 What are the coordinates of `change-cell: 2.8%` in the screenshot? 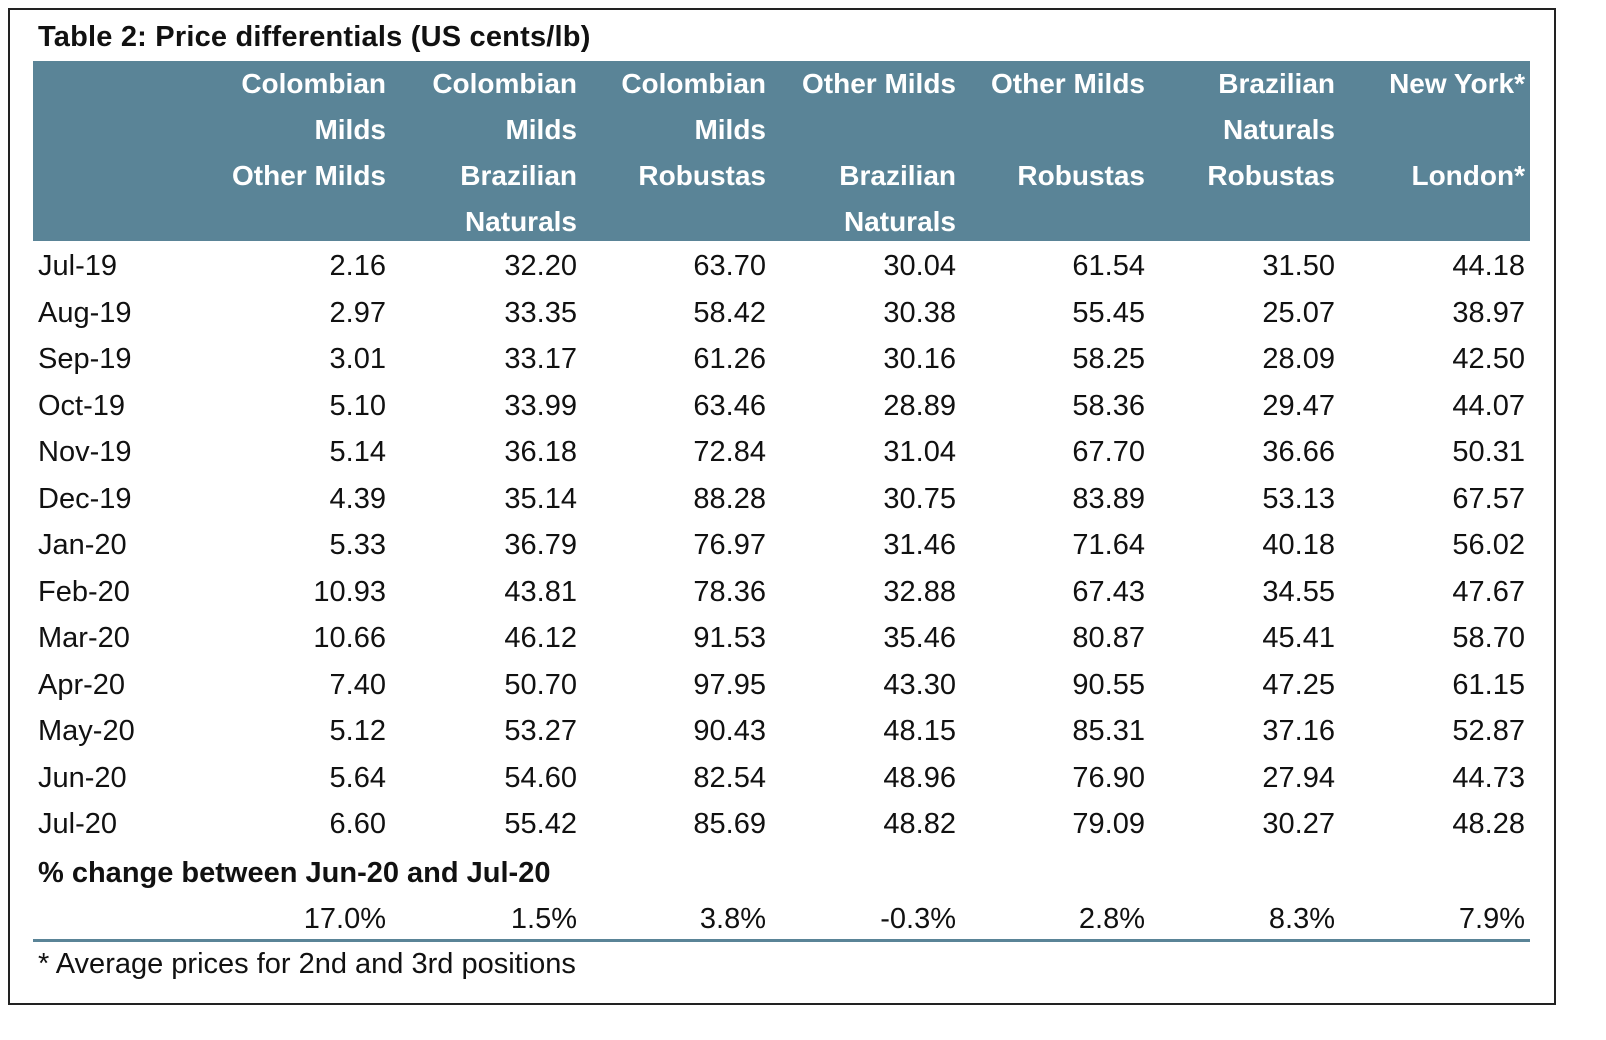 It's located at (1111, 919).